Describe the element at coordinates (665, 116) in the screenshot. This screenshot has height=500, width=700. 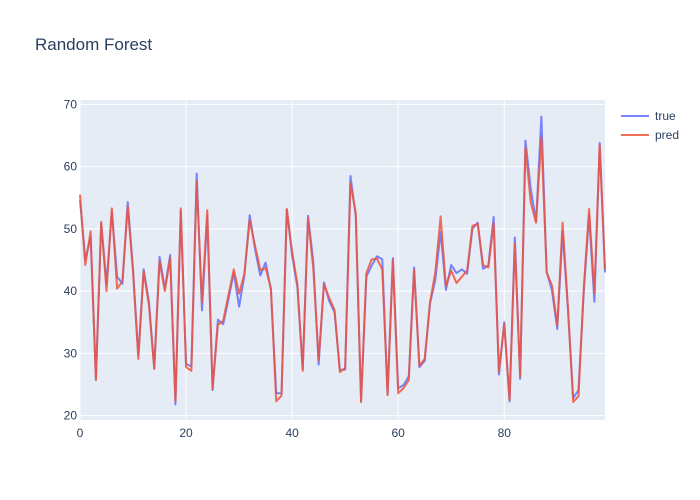
I see `legend-label: true` at that location.